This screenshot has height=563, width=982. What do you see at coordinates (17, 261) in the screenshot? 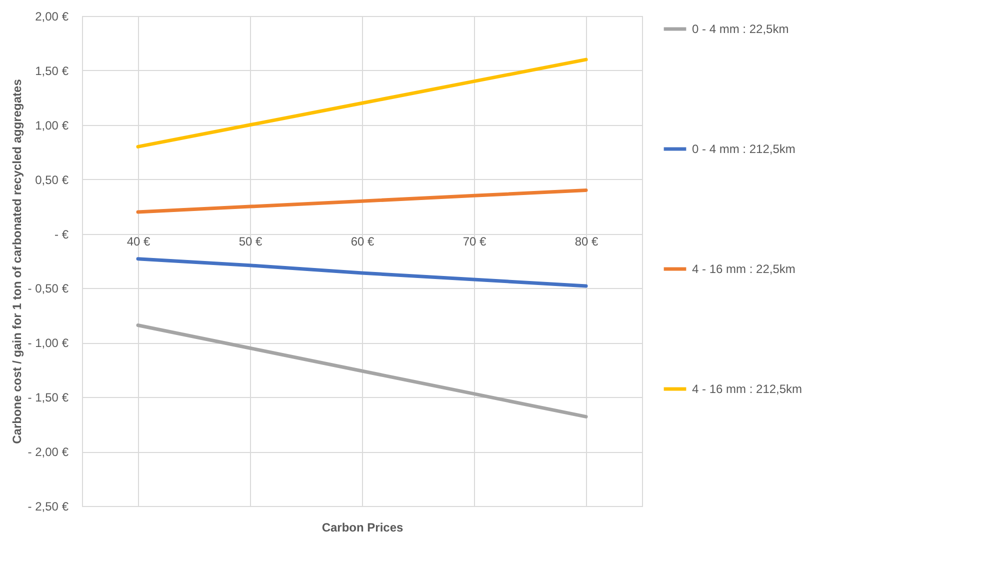
I see `y-axis-title: Carbone cost / gain for 1 ton of carbonated recycled aggregates` at bounding box center [17, 261].